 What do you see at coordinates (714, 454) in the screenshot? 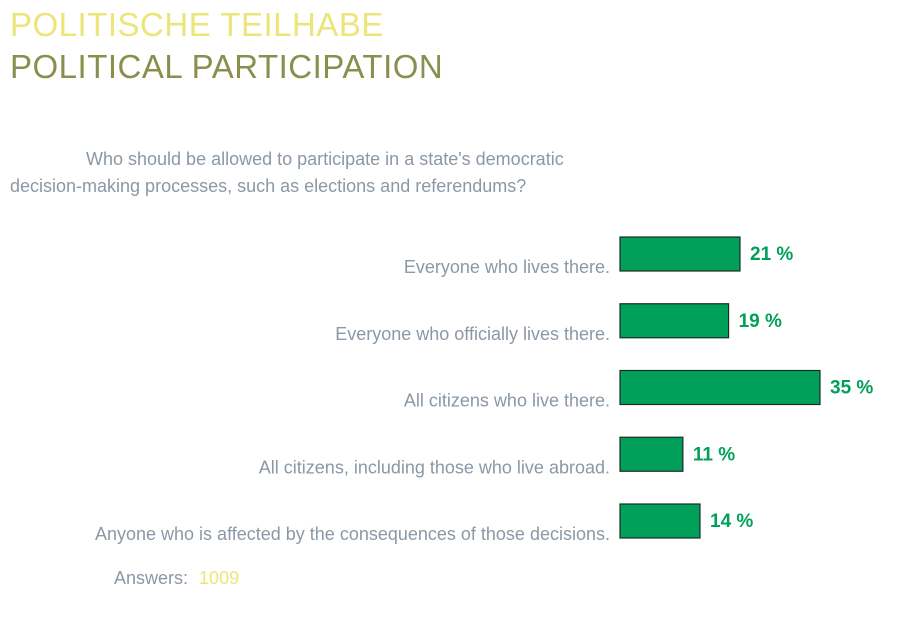
I see `value-label-4: 11 %` at bounding box center [714, 454].